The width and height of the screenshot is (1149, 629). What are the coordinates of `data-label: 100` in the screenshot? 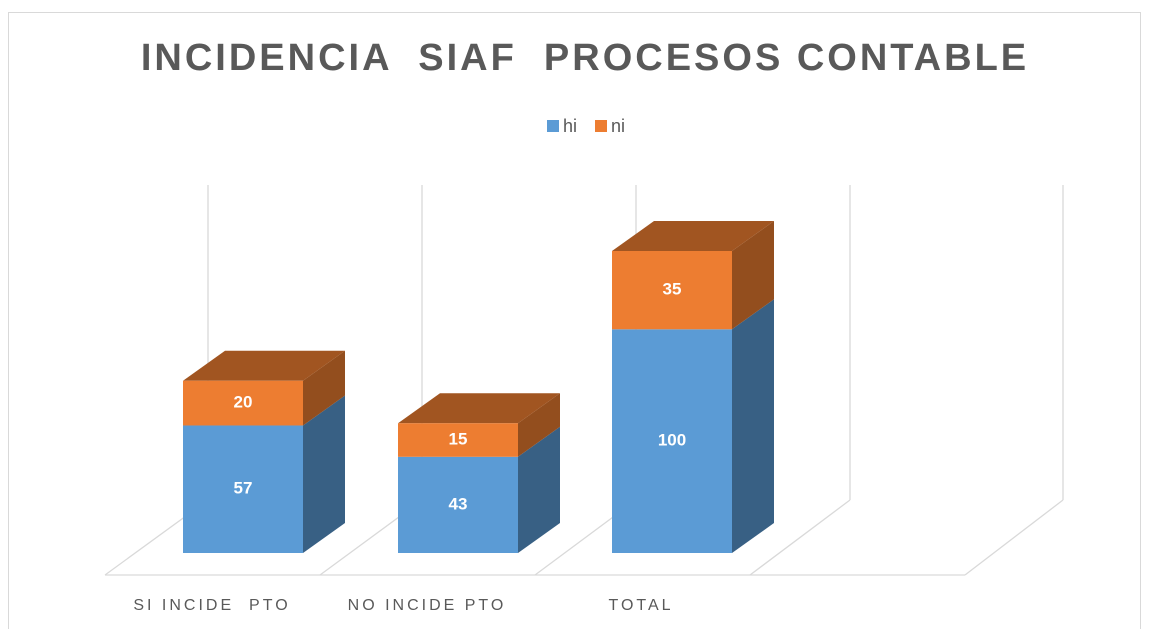 It's located at (672, 440).